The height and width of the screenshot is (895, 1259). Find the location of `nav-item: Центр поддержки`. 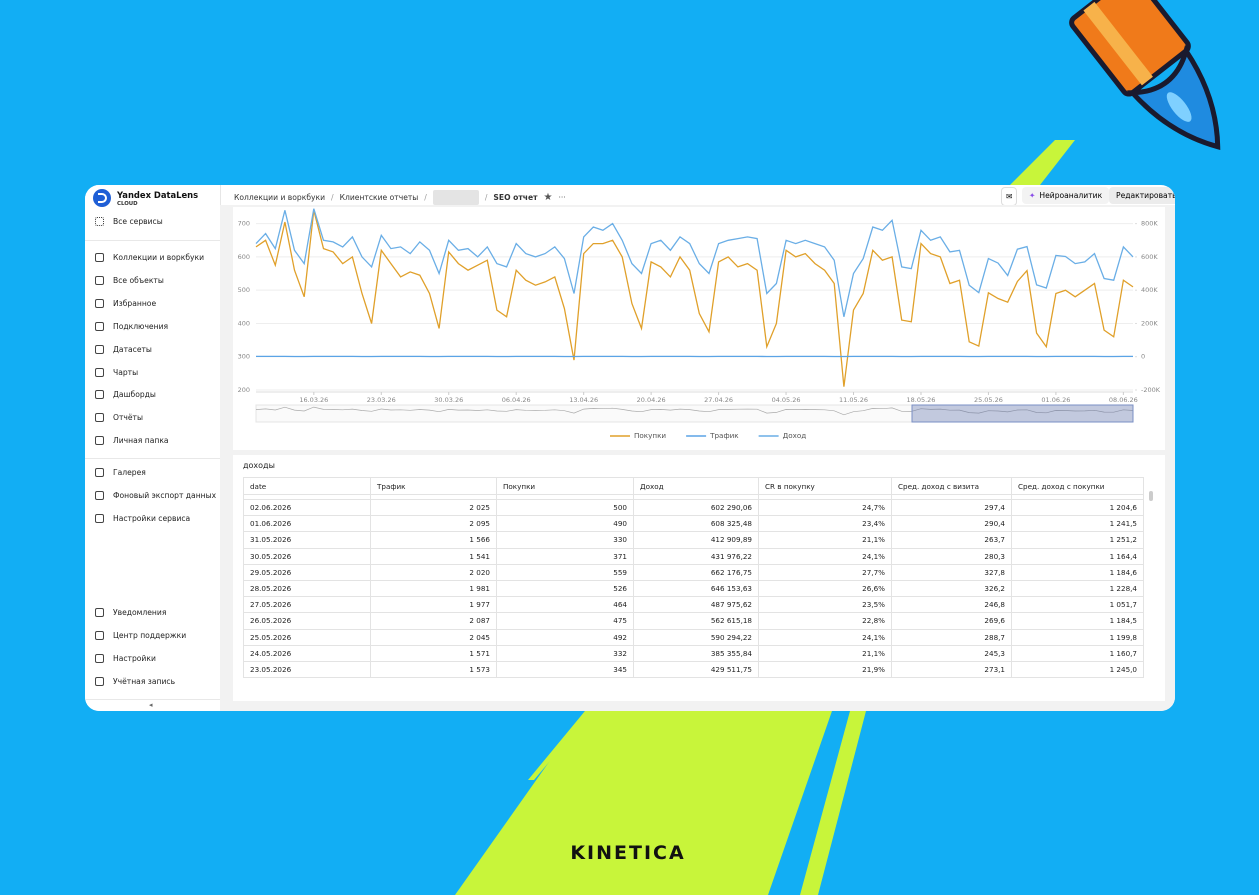

nav-item: Центр поддержки is located at coordinates (140, 635).